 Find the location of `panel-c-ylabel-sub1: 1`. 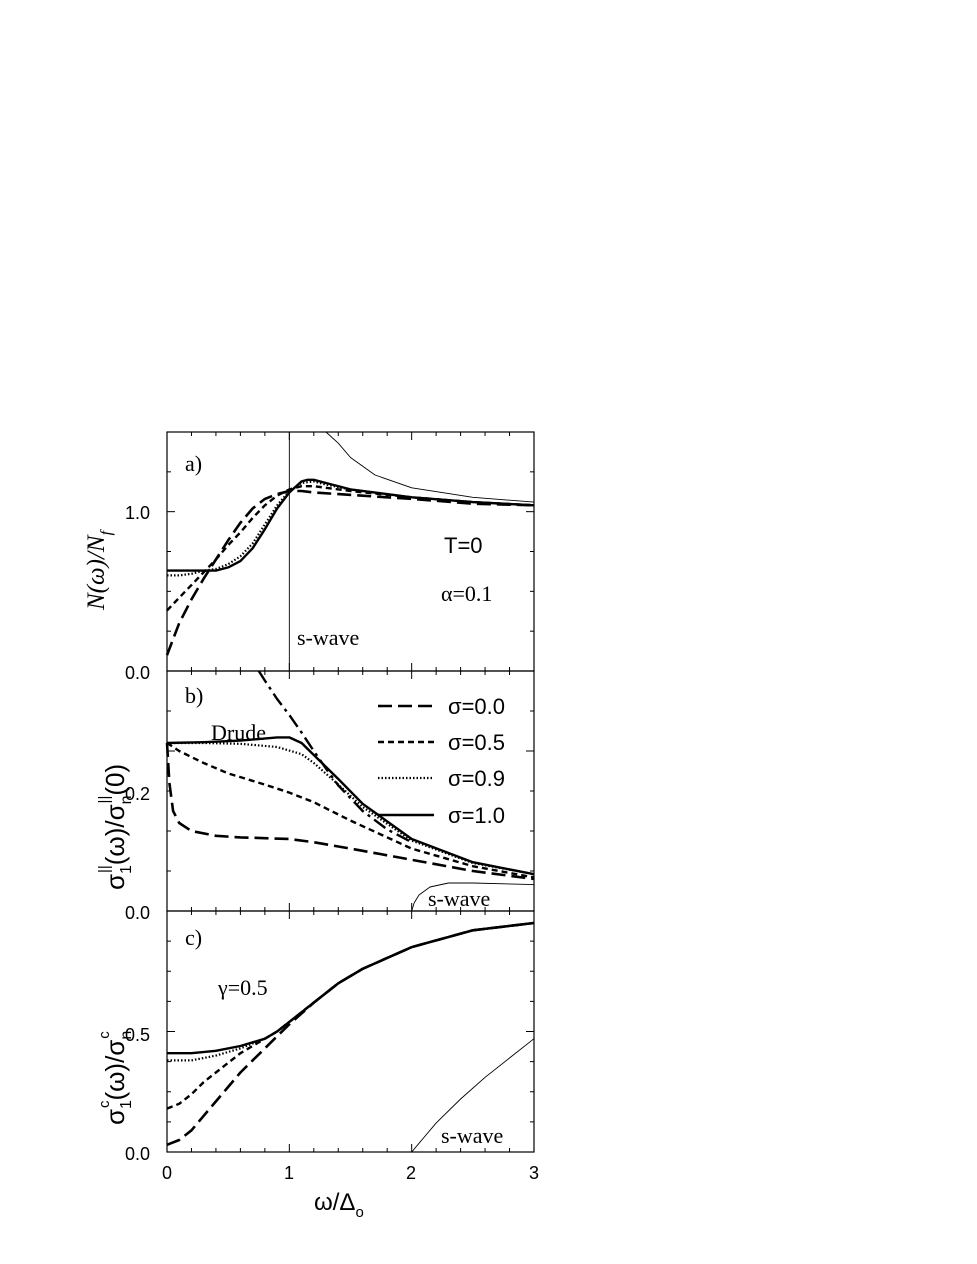

panel-c-ylabel-sub1: 1 is located at coordinates (126, 1104).